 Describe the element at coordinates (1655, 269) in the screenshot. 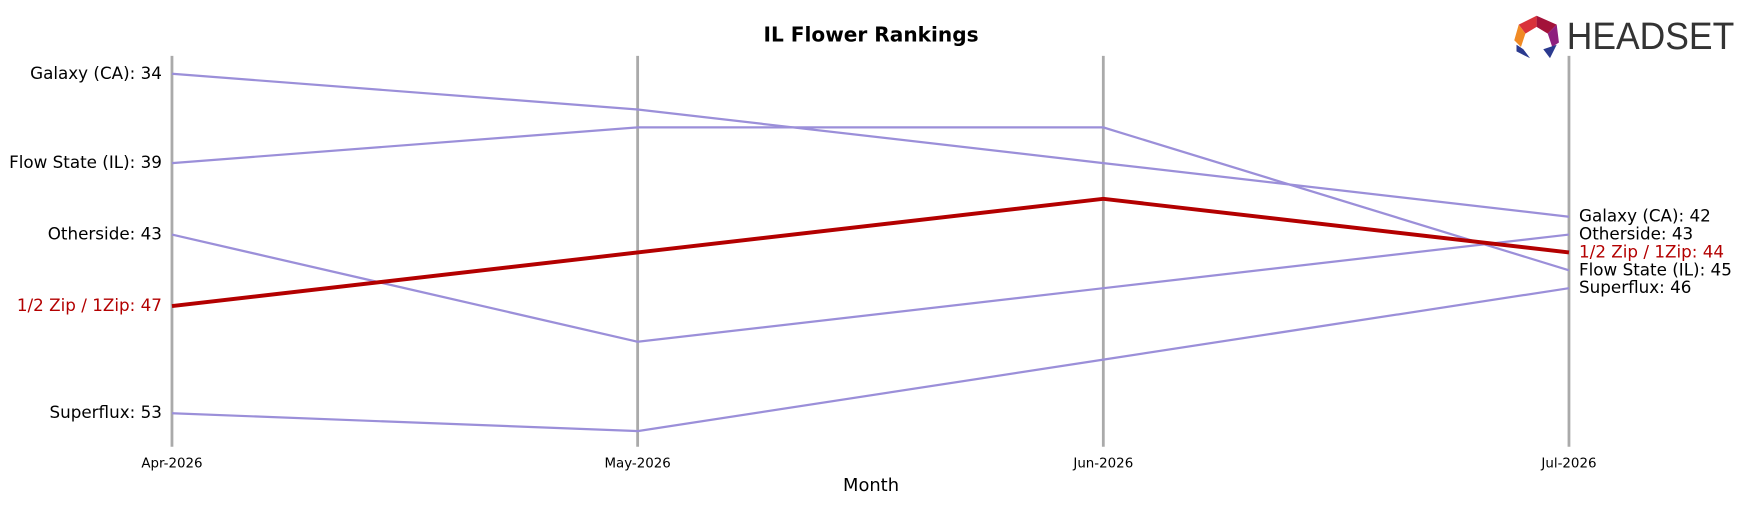

I see `rank-label: Flow State (IL): 45` at that location.